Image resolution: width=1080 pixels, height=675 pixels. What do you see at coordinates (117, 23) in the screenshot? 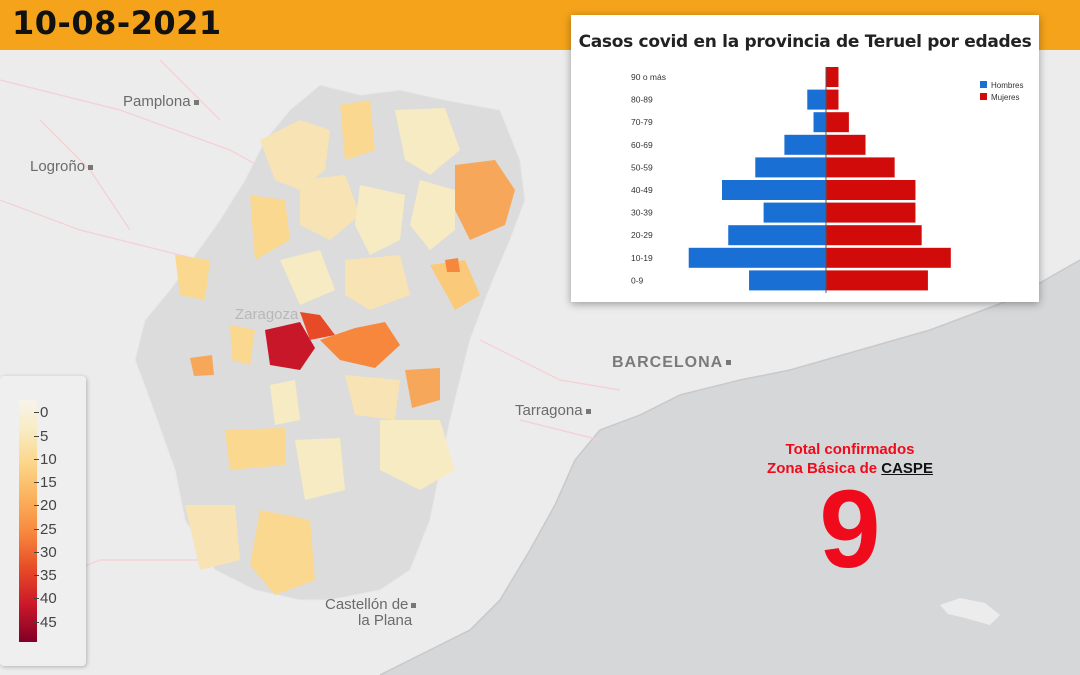
I see `date-title: 10-08-2021` at bounding box center [117, 23].